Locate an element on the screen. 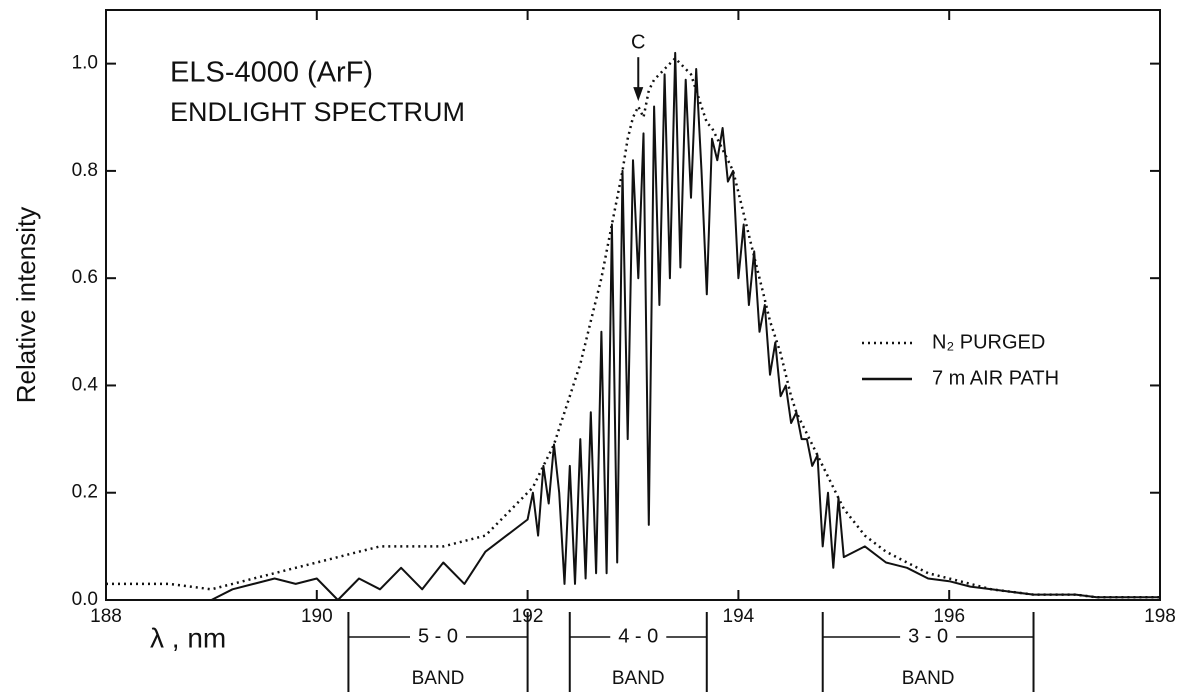  y-tick-label: 0.2 is located at coordinates (85, 492).